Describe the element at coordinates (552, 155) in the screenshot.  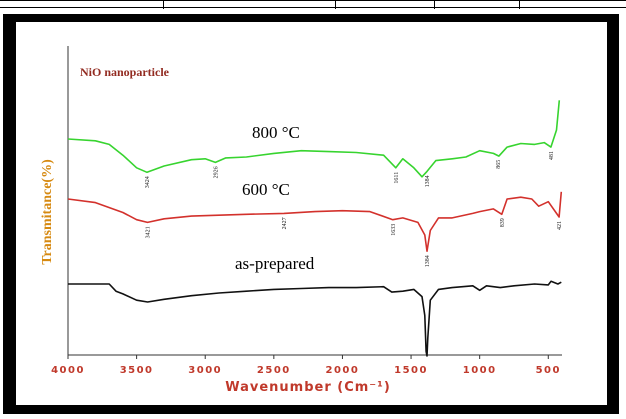
I see `peak-label: 481` at that location.